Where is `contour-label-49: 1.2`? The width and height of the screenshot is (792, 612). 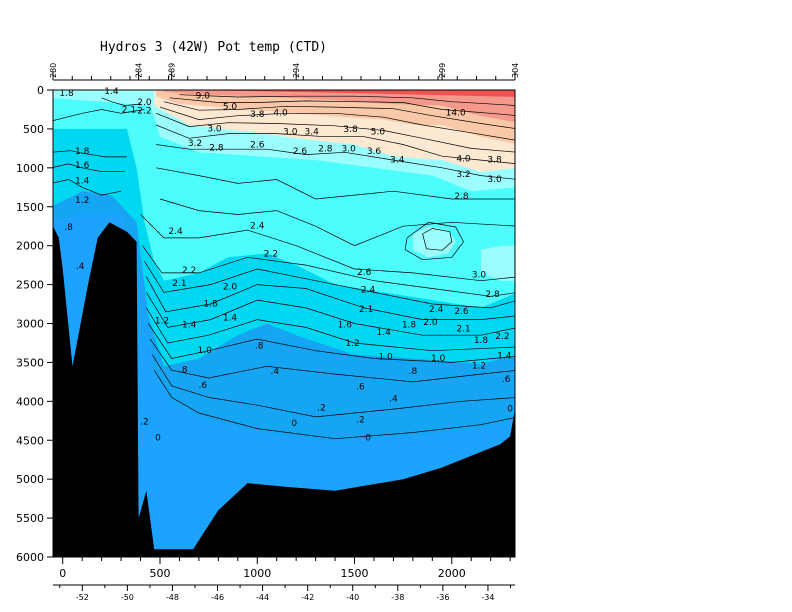 contour-label-49: 1.2 is located at coordinates (352, 344).